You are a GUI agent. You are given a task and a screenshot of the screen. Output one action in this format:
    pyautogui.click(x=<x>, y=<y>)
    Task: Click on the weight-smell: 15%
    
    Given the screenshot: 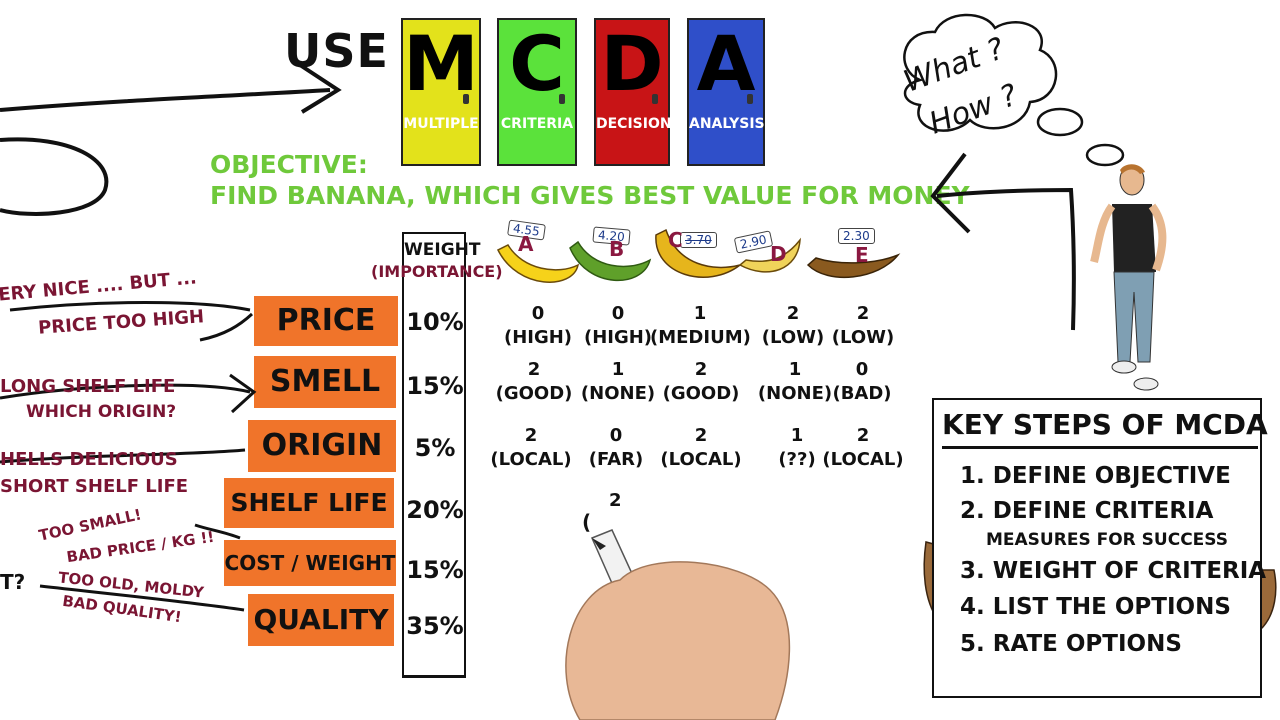 What is the action you would take?
    pyautogui.click(x=435, y=386)
    